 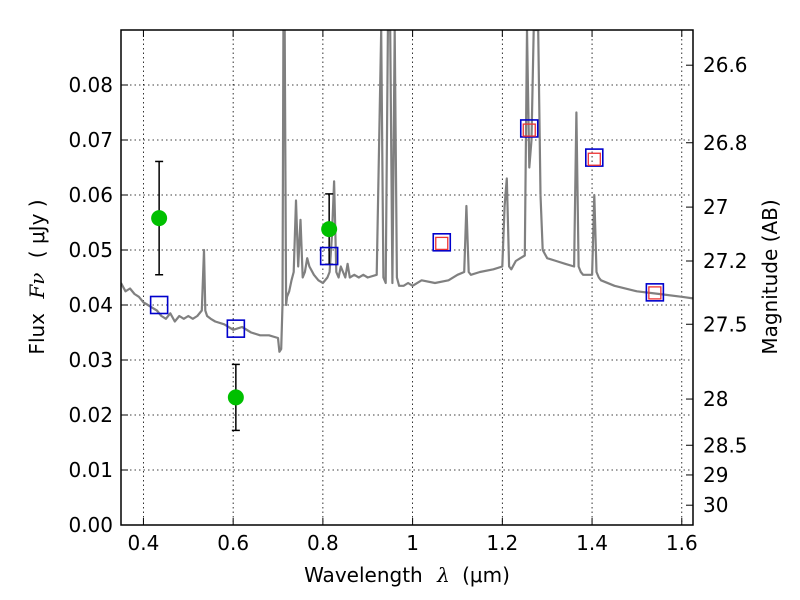 What do you see at coordinates (725, 143) in the screenshot?
I see `y2-tick-label: 26.8` at bounding box center [725, 143].